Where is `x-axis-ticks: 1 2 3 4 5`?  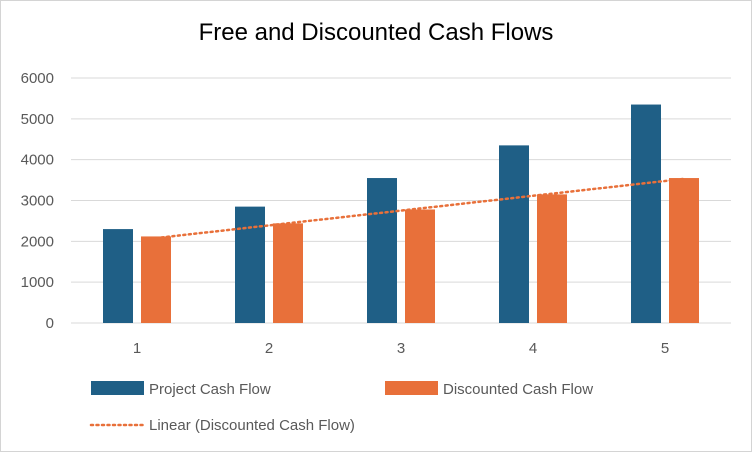
x-axis-ticks: 1 2 3 4 5 is located at coordinates (401, 348).